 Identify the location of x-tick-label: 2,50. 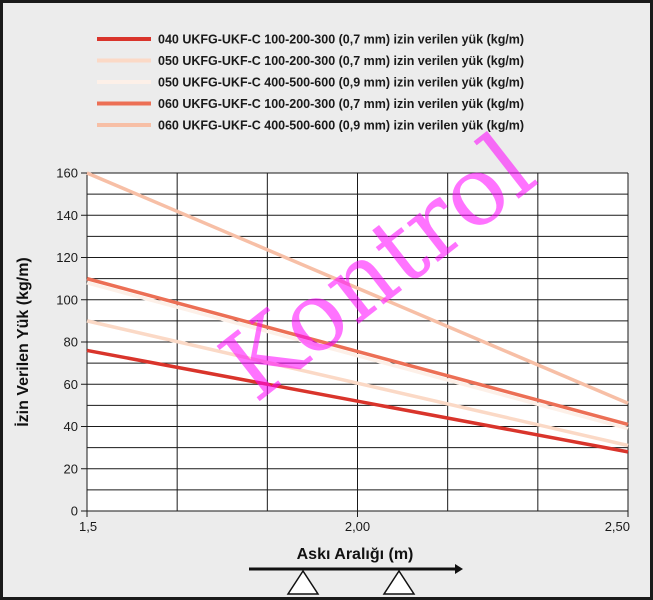
(617, 526).